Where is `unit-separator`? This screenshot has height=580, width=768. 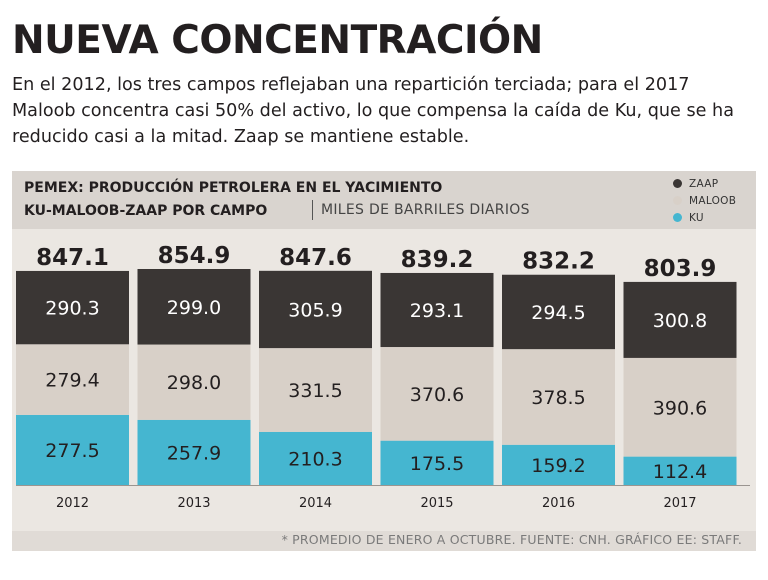 unit-separator is located at coordinates (312, 210).